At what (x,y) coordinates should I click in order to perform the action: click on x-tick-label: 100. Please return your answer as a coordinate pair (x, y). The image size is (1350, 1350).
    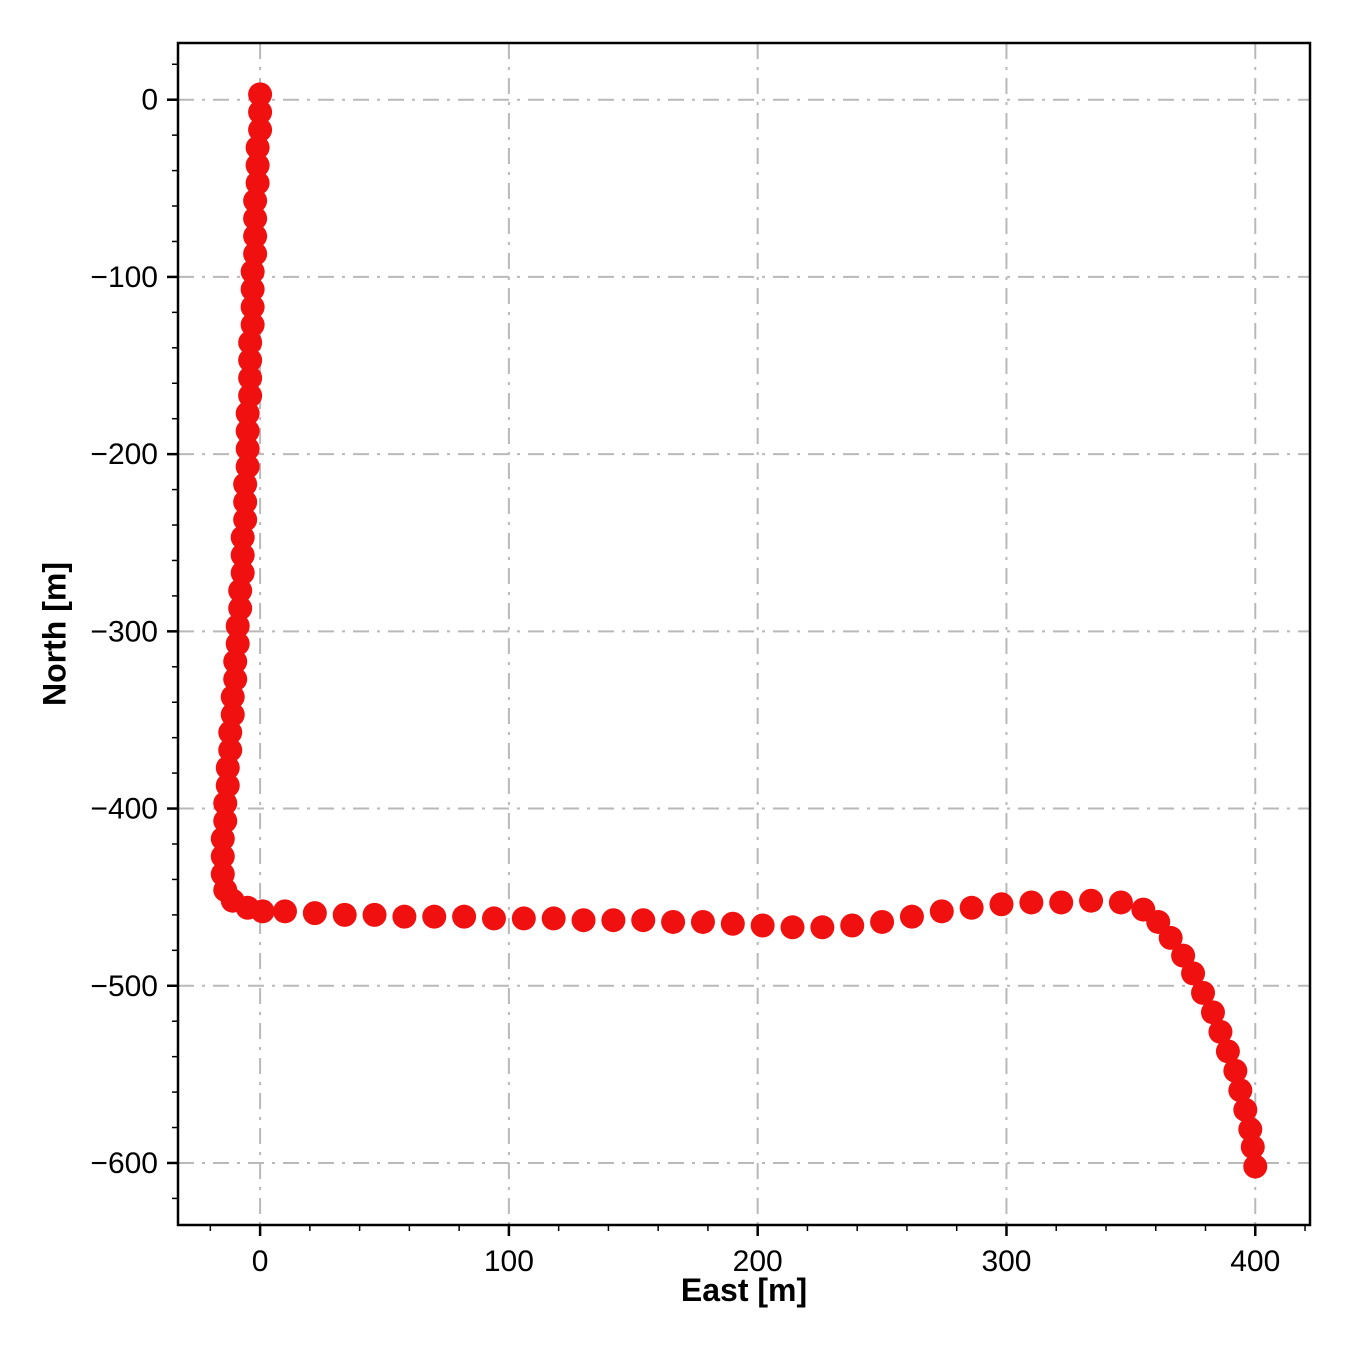
    Looking at the image, I should click on (509, 1261).